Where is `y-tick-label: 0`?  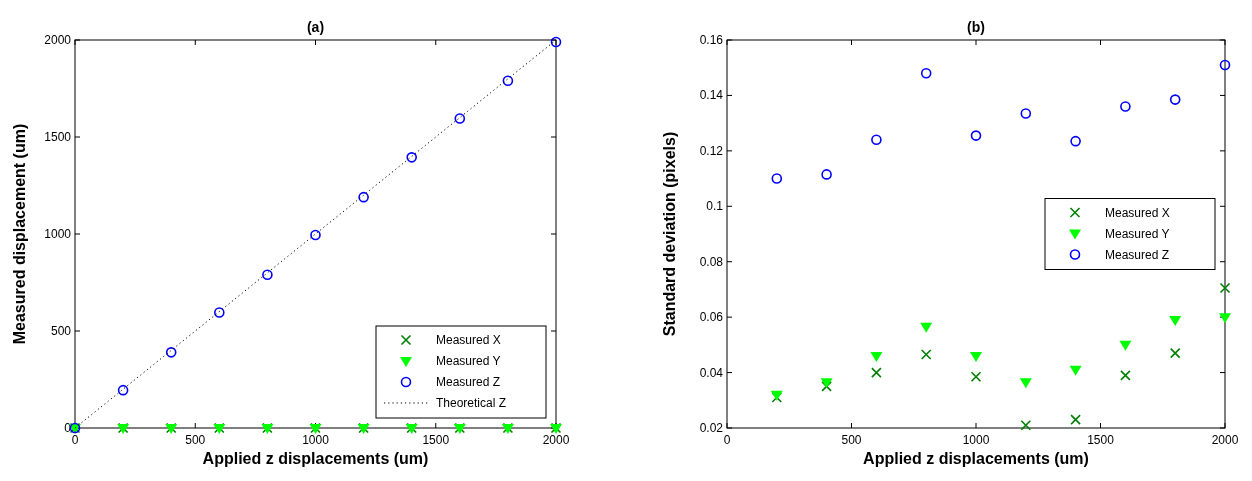 y-tick-label: 0 is located at coordinates (68, 428).